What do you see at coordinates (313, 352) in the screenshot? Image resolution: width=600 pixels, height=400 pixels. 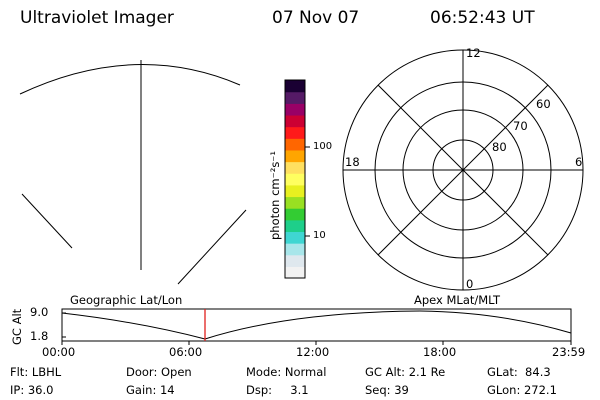 I see `x-tick-1200: 12:00` at bounding box center [313, 352].